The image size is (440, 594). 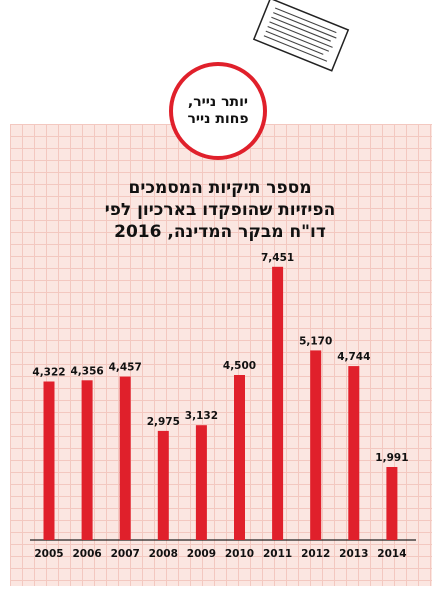 I want to click on bar-2008, so click(x=163, y=485).